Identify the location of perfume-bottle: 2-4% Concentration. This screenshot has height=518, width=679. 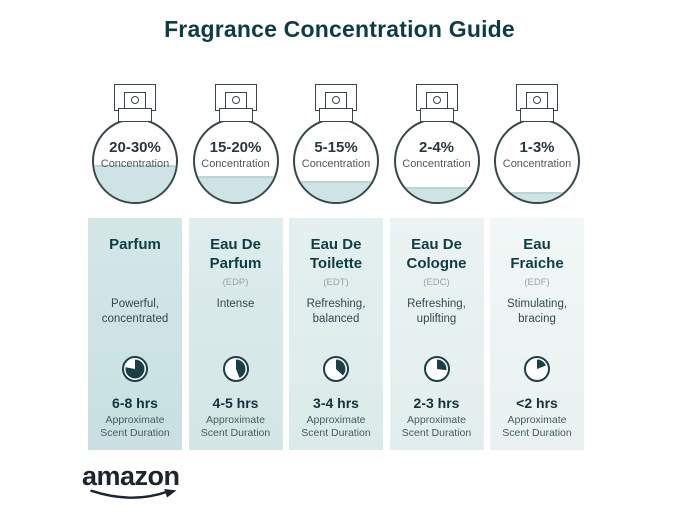
(437, 151).